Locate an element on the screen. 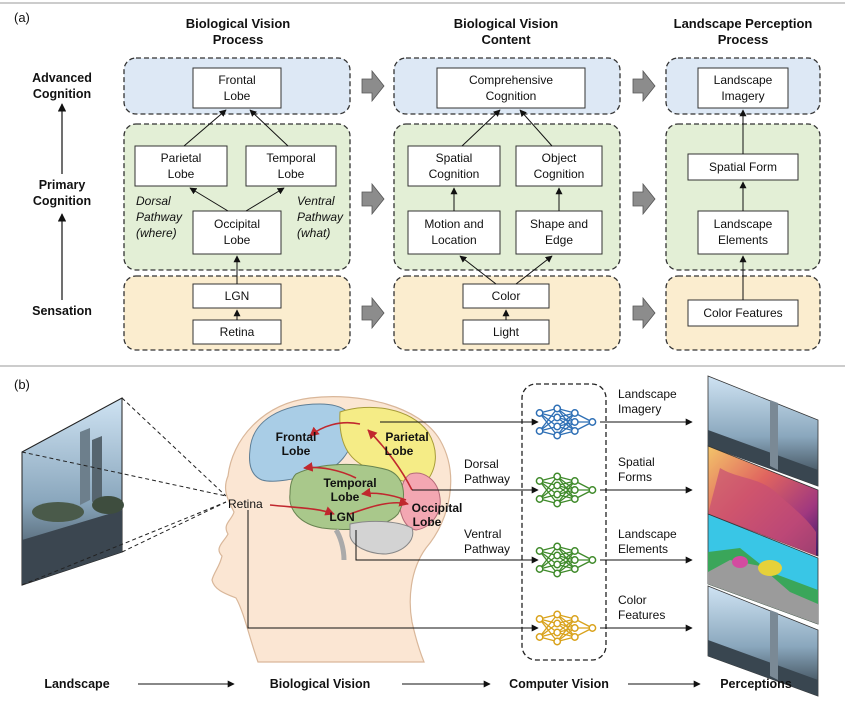  perception-segmentation is located at coordinates (763, 569).